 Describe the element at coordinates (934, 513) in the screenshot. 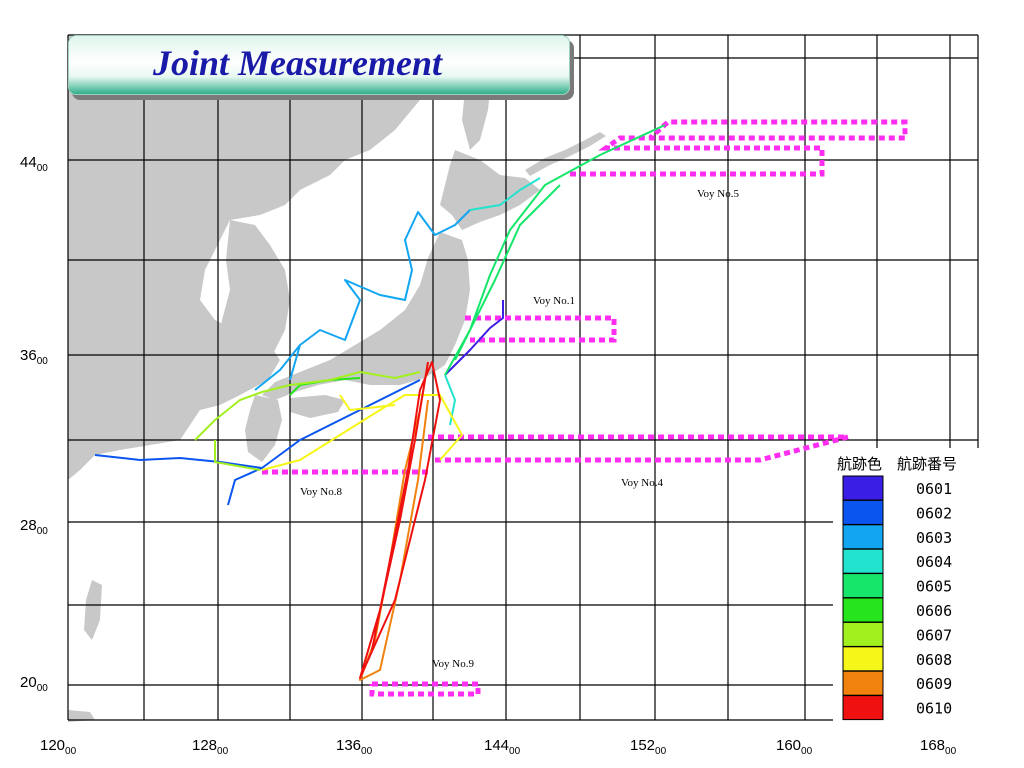

I see `legend-code-0602: 0602` at that location.